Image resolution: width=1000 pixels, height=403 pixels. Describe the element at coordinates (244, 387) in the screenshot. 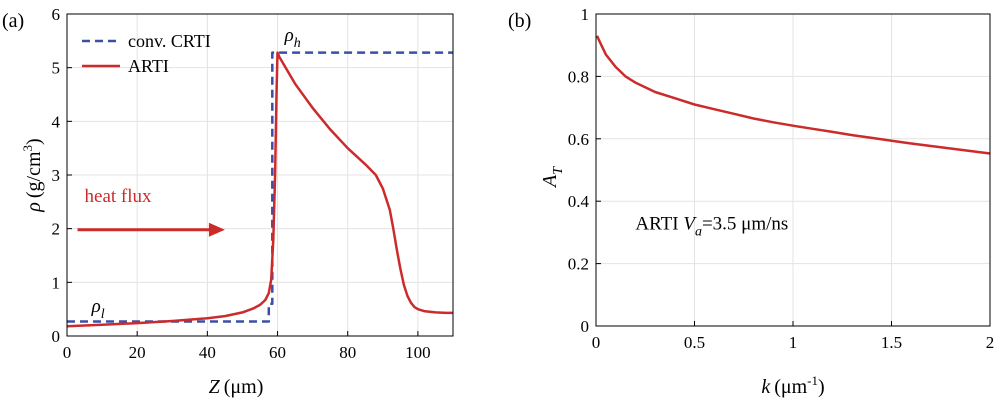

I see `x-axis-unit: (μm)` at that location.